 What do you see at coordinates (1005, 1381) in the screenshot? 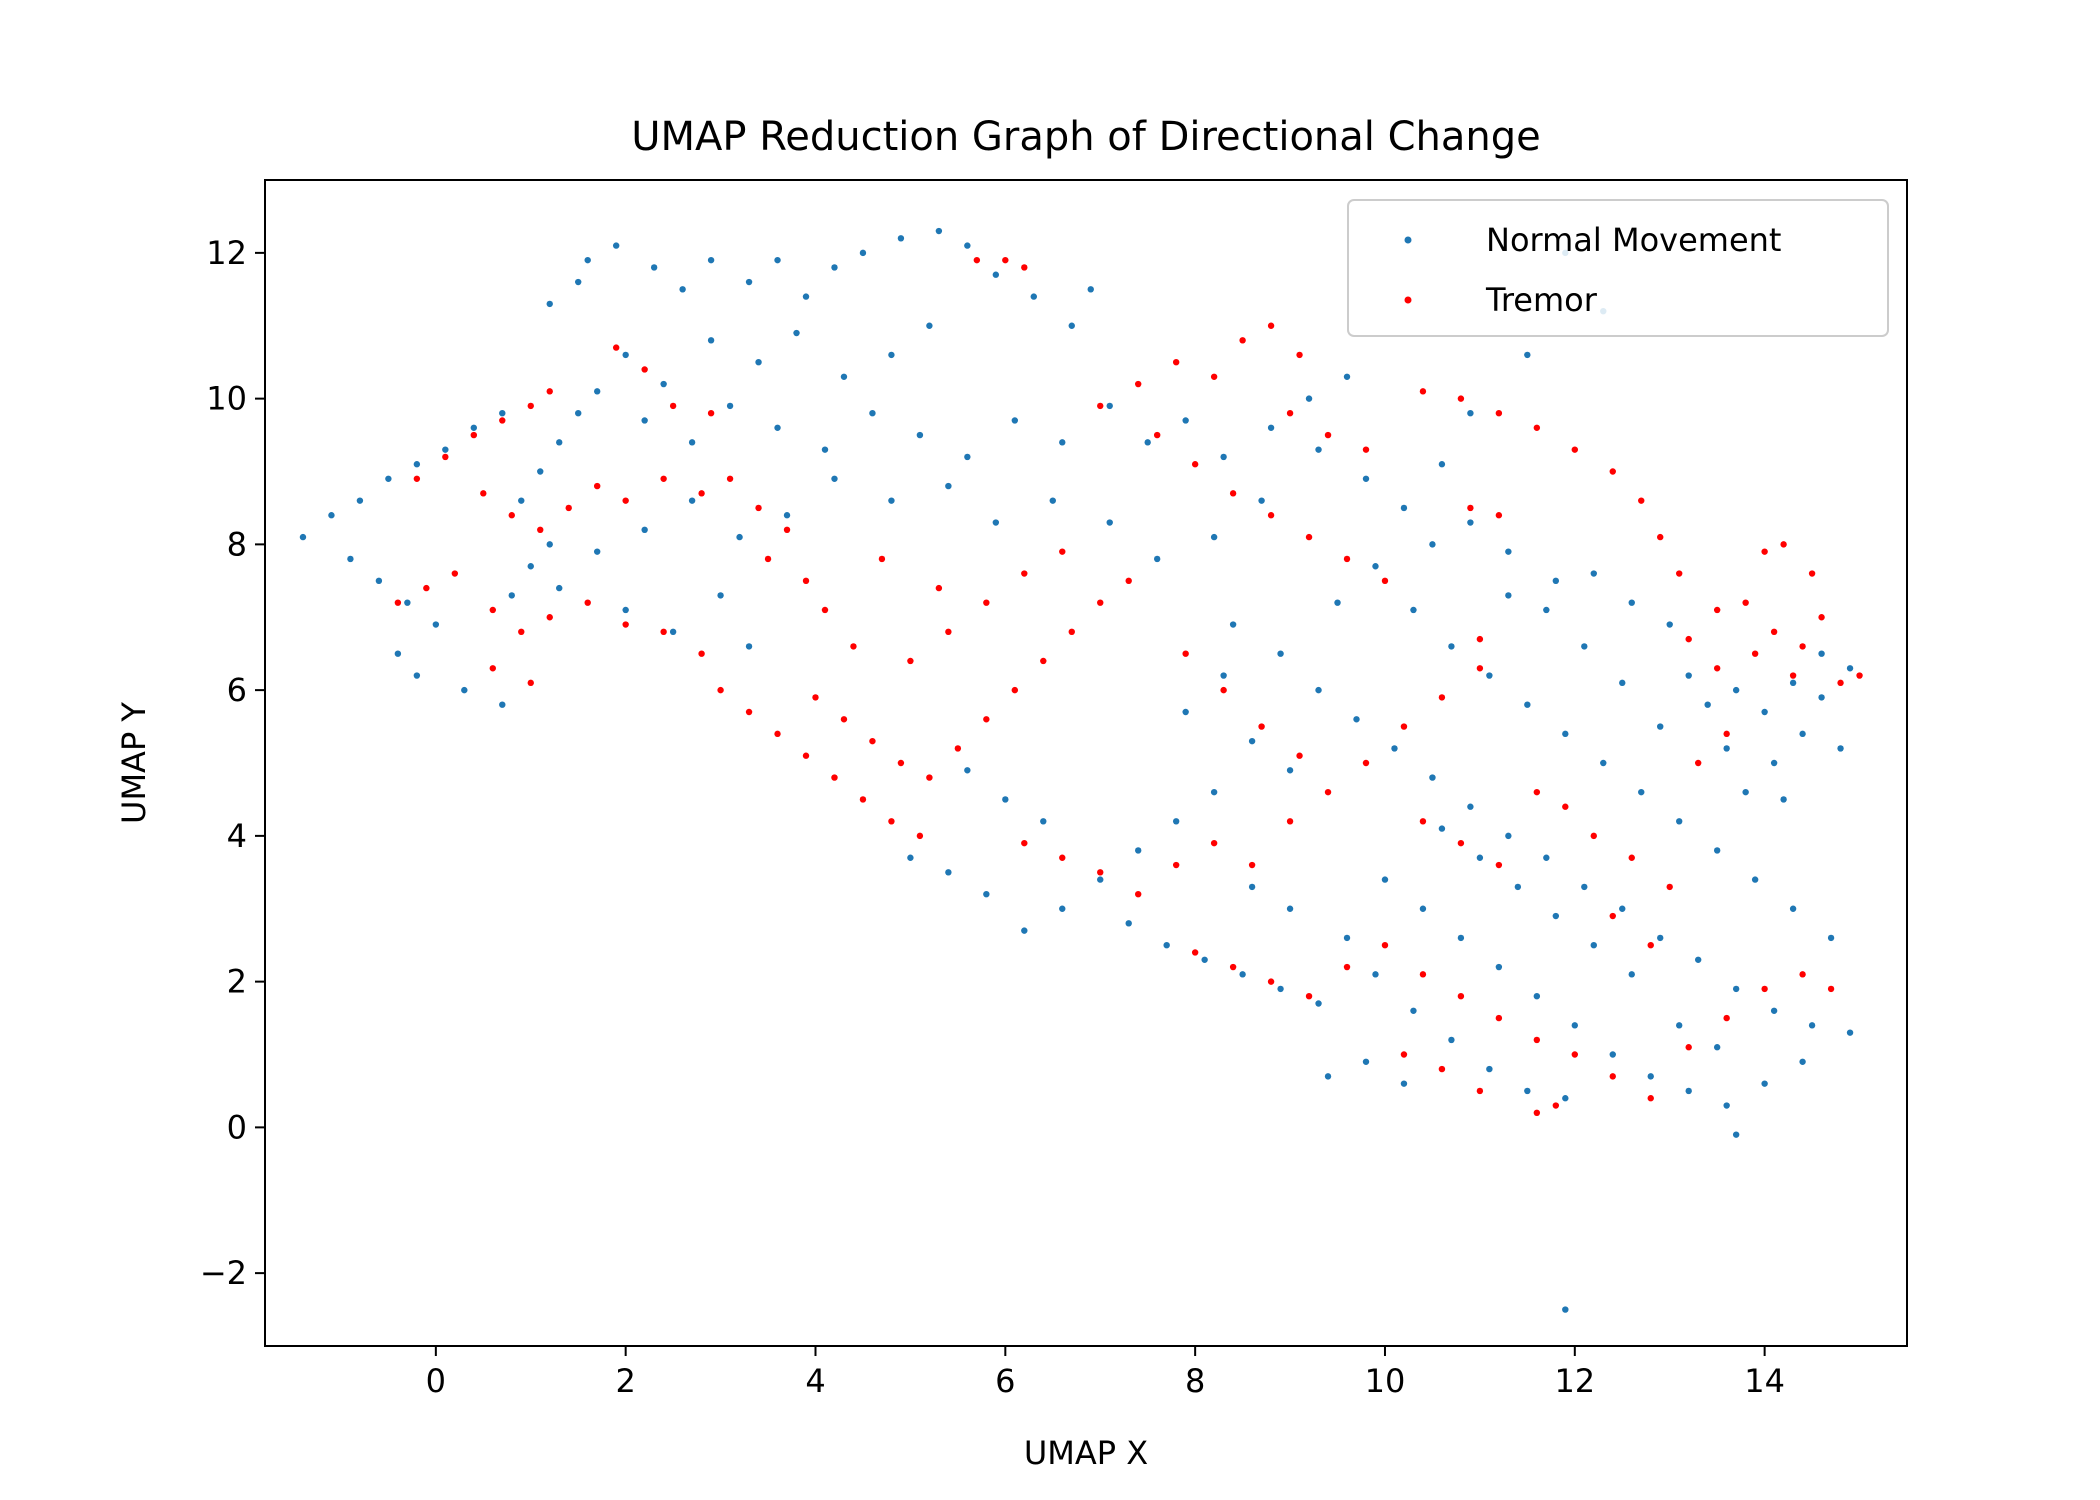
I see `x-tick-label: 6` at bounding box center [1005, 1381].